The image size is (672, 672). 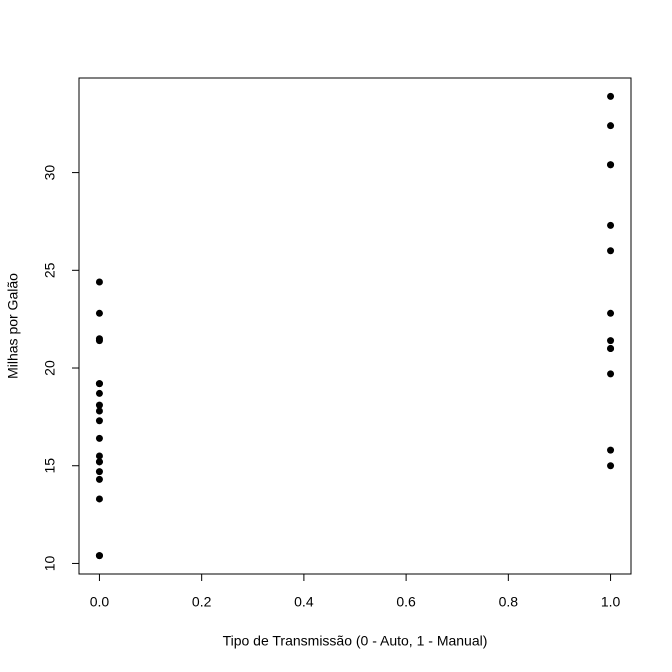 I want to click on y-tick-label: 15, so click(x=50, y=466).